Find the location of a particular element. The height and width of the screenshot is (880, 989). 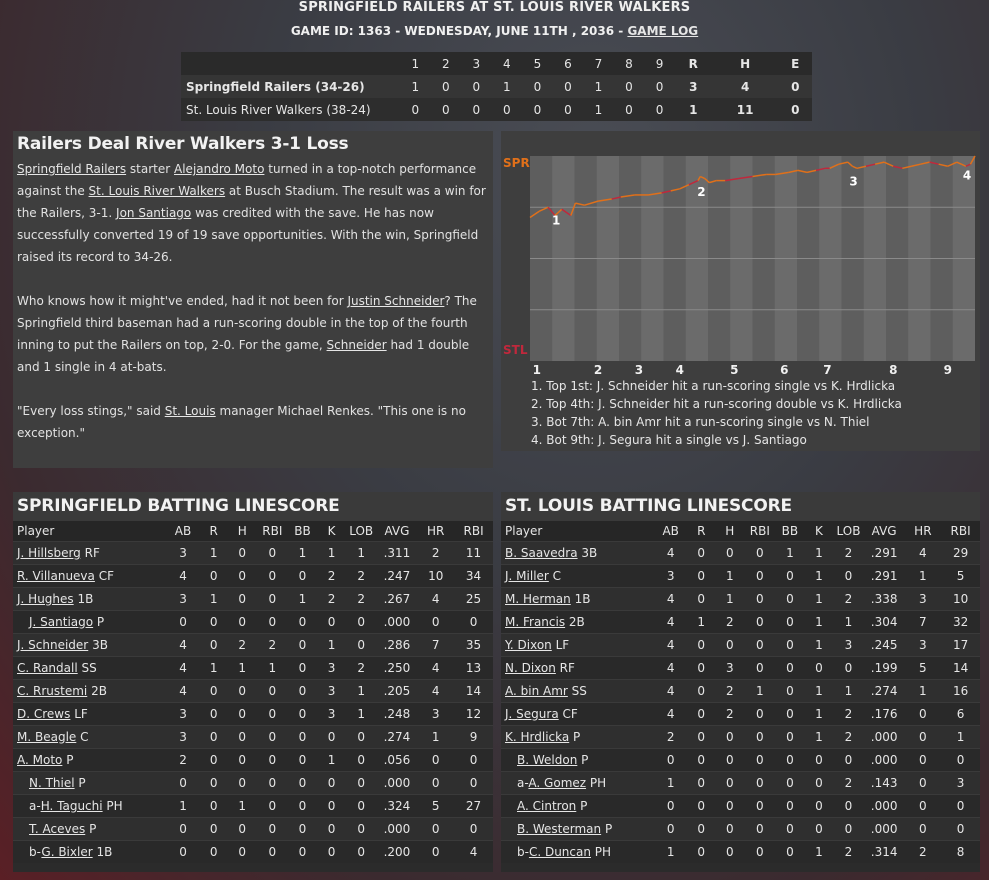

inning-tick-label: 5 is located at coordinates (734, 369).